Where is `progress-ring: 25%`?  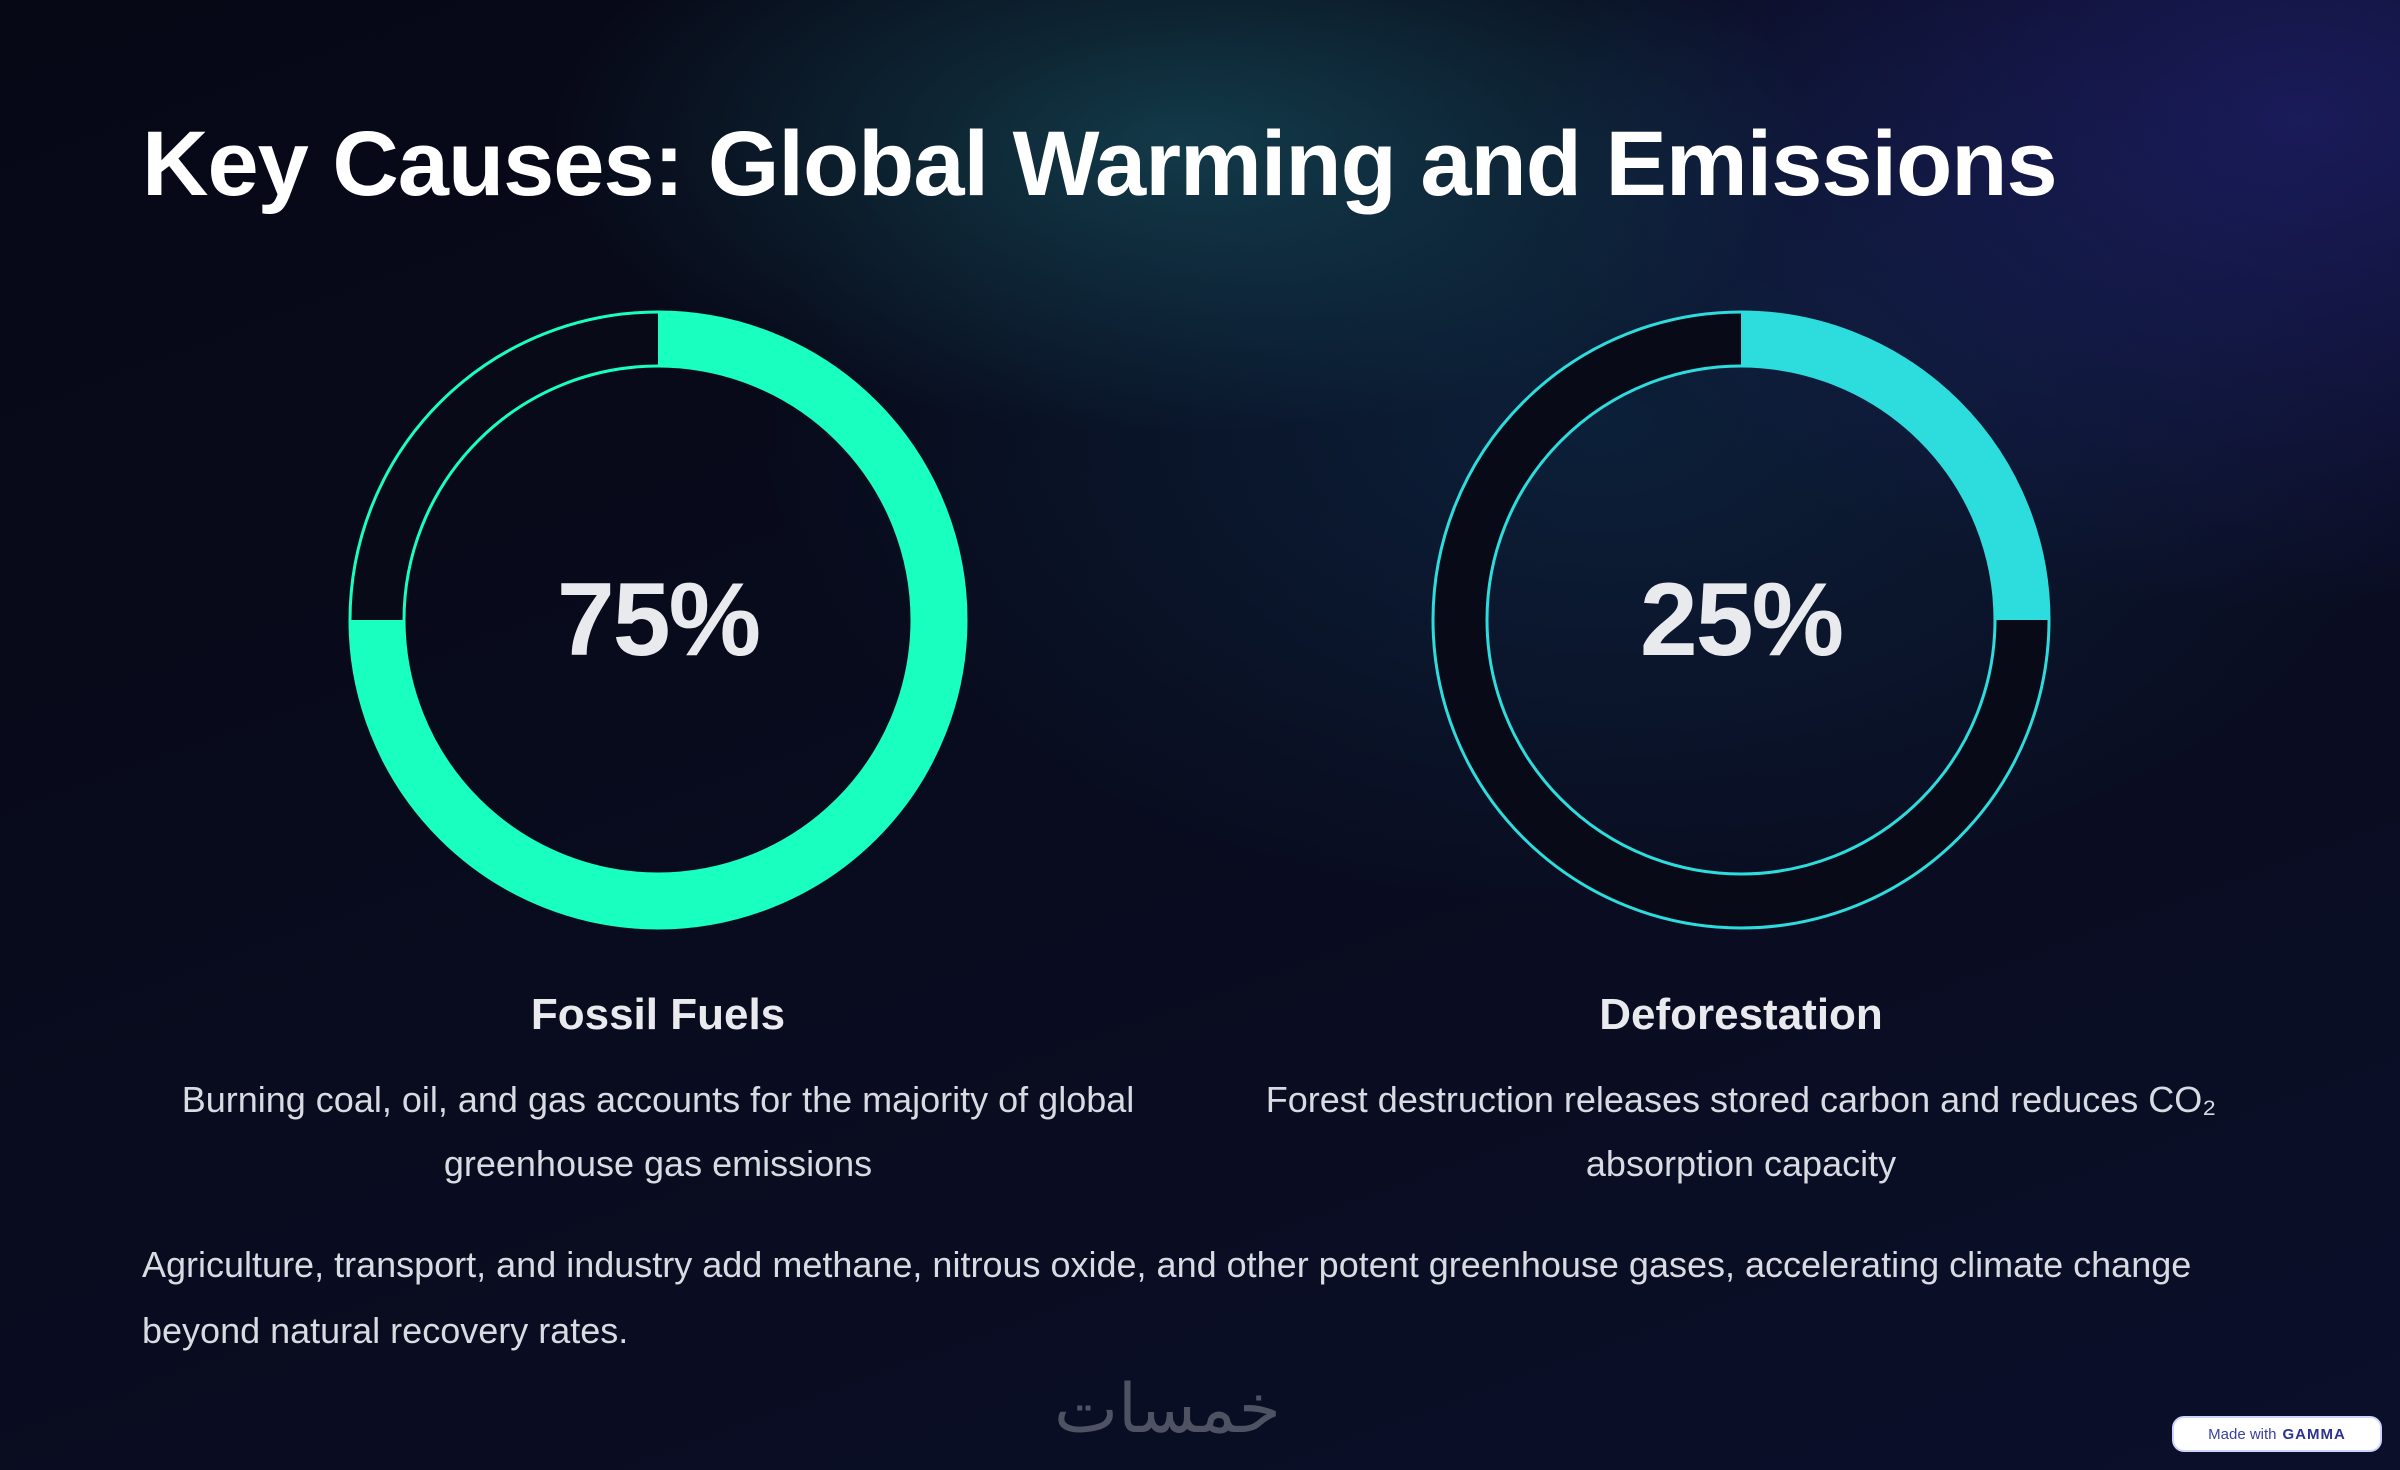 progress-ring: 25% is located at coordinates (1741, 620).